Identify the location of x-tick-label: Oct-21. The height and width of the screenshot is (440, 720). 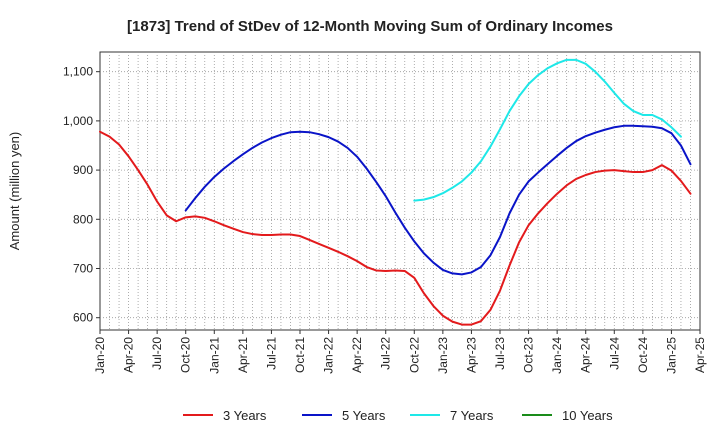
(300, 355).